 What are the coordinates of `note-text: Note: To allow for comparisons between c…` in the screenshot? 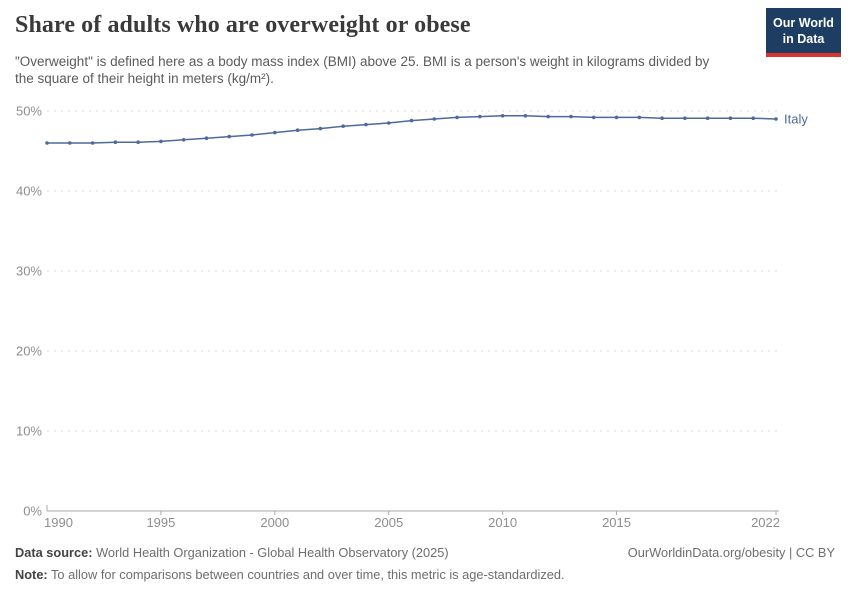 It's located at (290, 574).